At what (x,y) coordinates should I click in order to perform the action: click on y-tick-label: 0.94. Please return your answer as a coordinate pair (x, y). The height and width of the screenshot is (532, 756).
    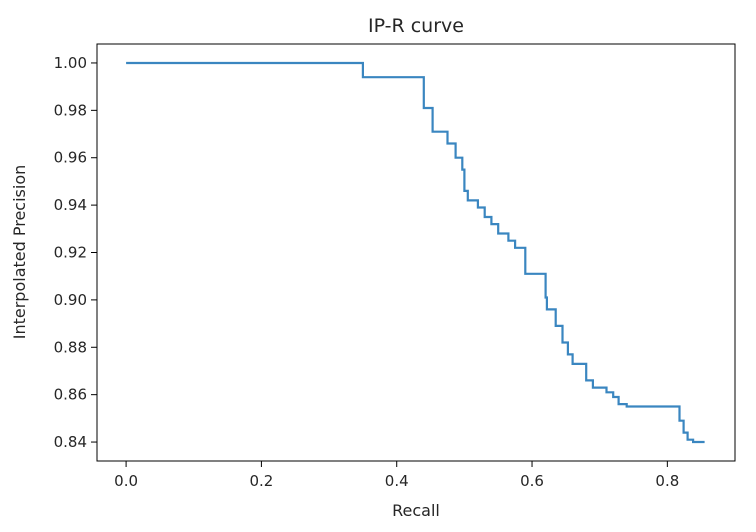
    Looking at the image, I should click on (70, 205).